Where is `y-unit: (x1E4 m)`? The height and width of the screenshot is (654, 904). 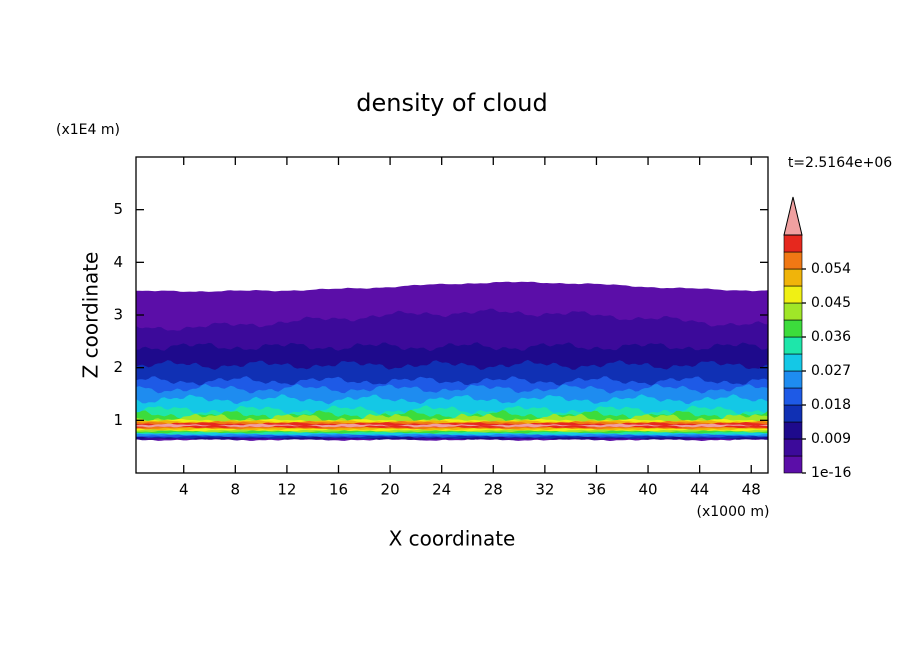
y-unit: (x1E4 m) is located at coordinates (88, 130).